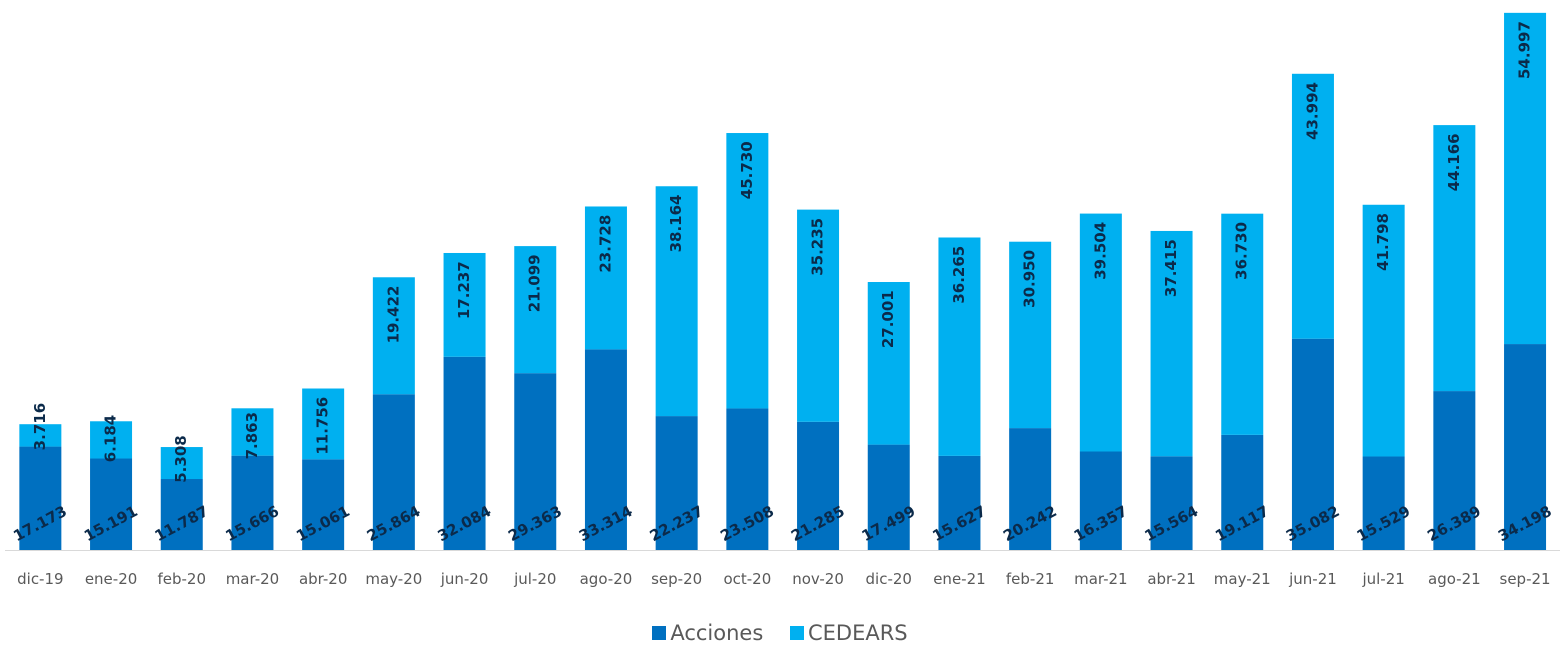  I want to click on legend-label-cedears: CEDEARS, so click(857, 633).